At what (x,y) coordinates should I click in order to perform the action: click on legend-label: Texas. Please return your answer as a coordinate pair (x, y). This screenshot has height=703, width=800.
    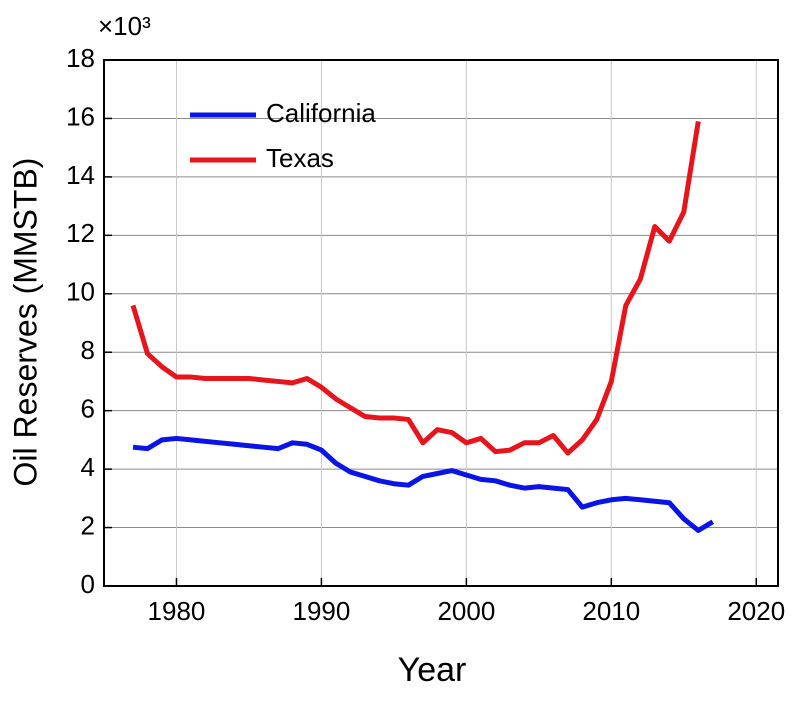
    Looking at the image, I should click on (300, 158).